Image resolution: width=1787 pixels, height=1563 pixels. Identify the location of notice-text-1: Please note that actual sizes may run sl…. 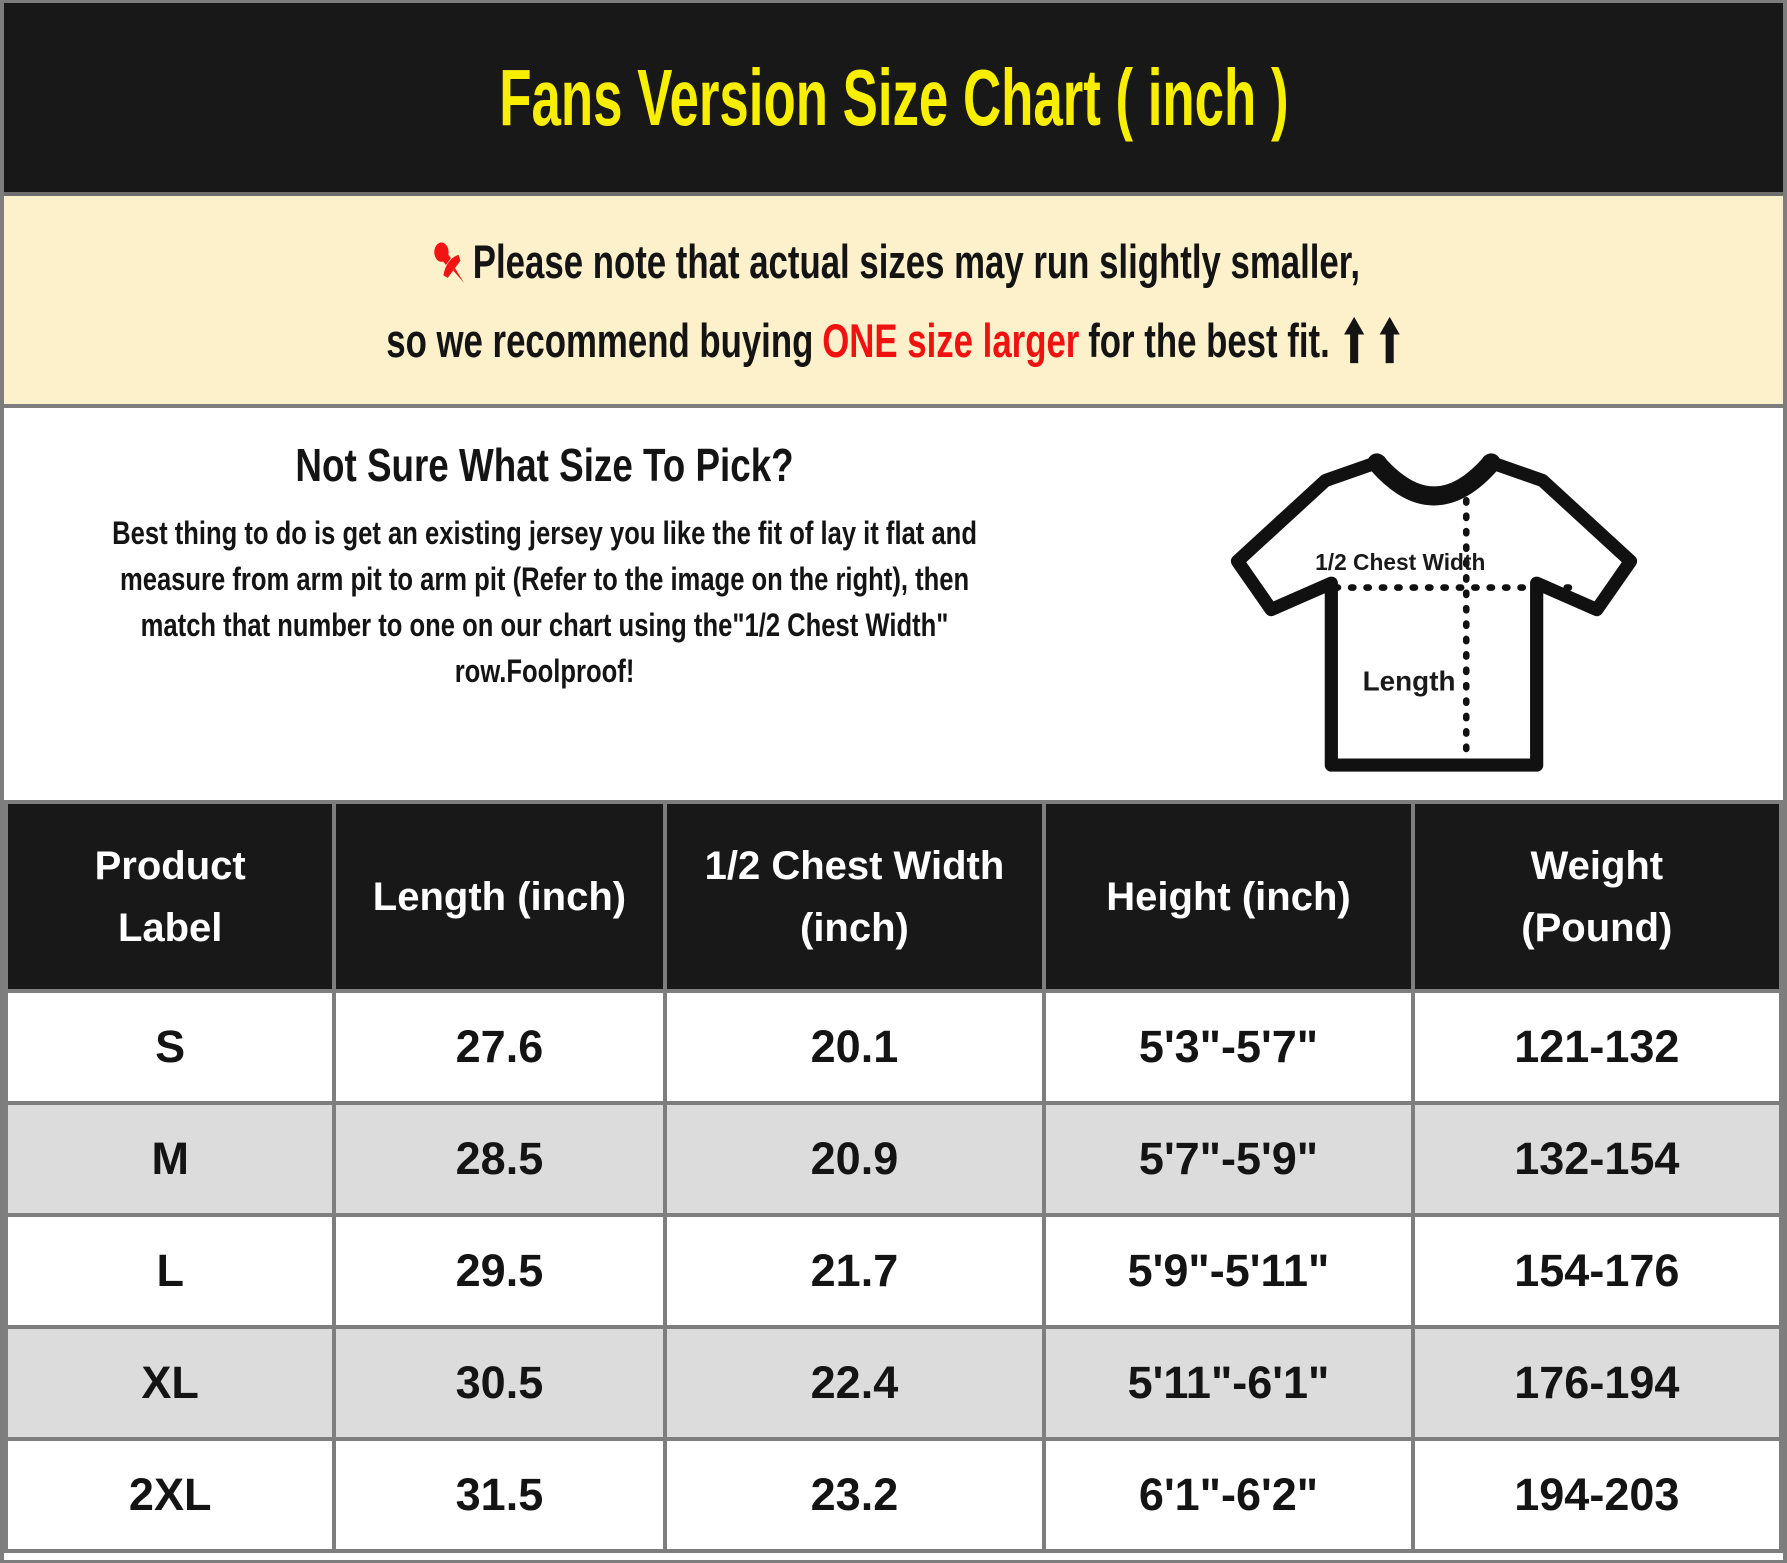
(916, 261).